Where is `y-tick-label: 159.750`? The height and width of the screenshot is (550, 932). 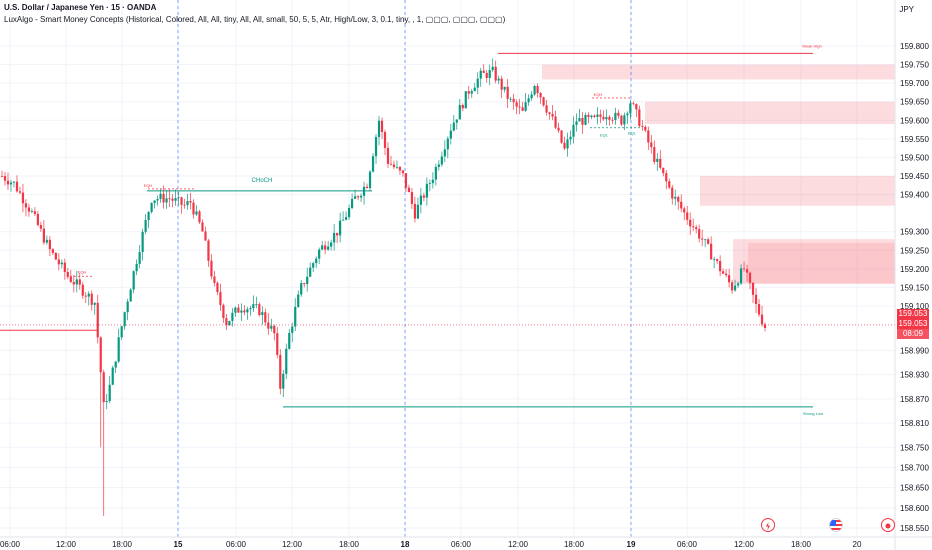
y-tick-label: 159.750 is located at coordinates (914, 65).